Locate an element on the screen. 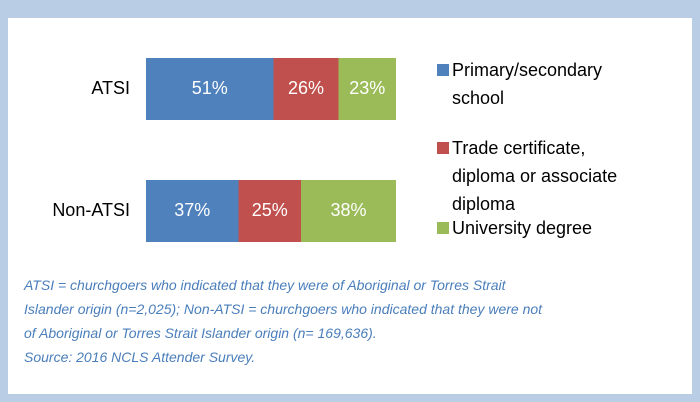  legend-label: Primary/secondary school is located at coordinates (527, 84).